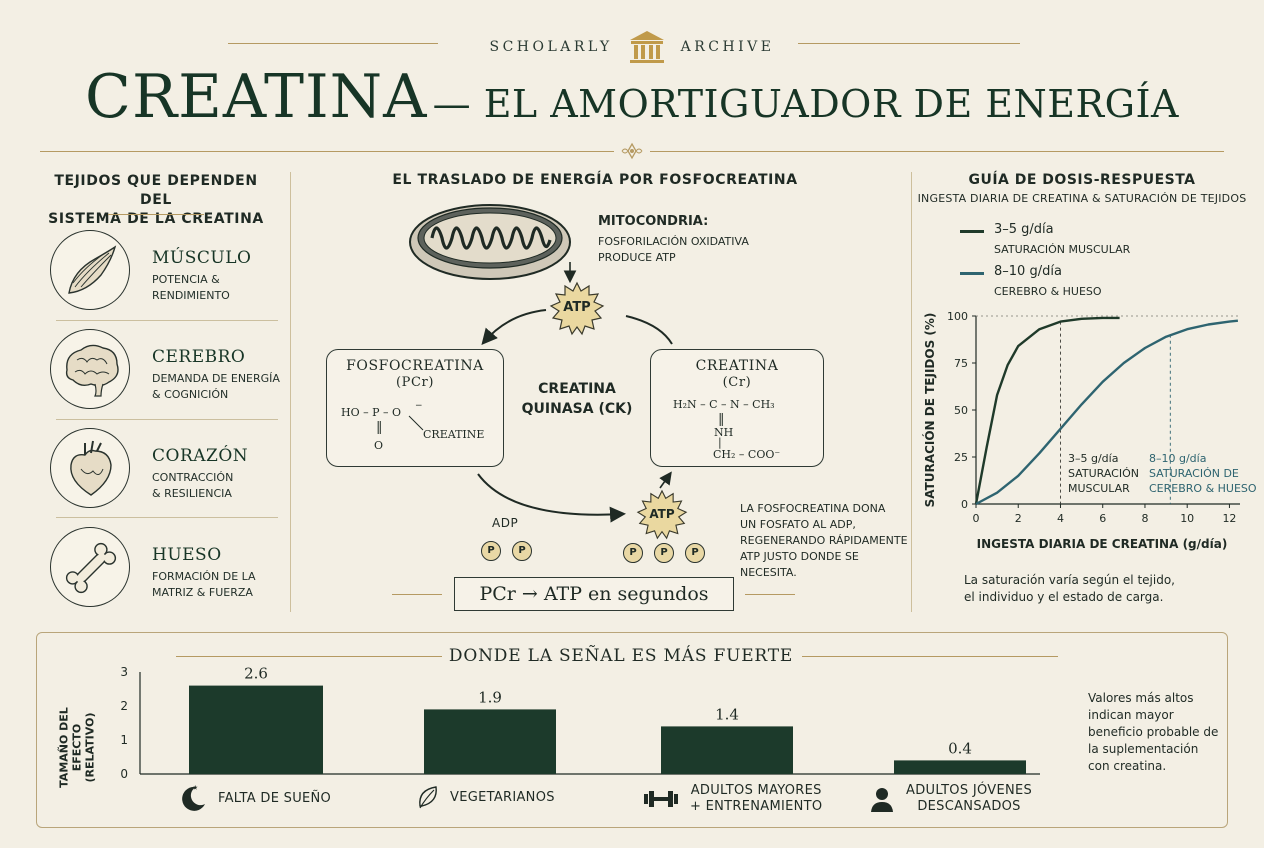 The width and height of the screenshot is (1264, 848). What do you see at coordinates (813, 508) in the screenshot?
I see `donate-line1: LA FOSFOCREATINA DONA` at bounding box center [813, 508].